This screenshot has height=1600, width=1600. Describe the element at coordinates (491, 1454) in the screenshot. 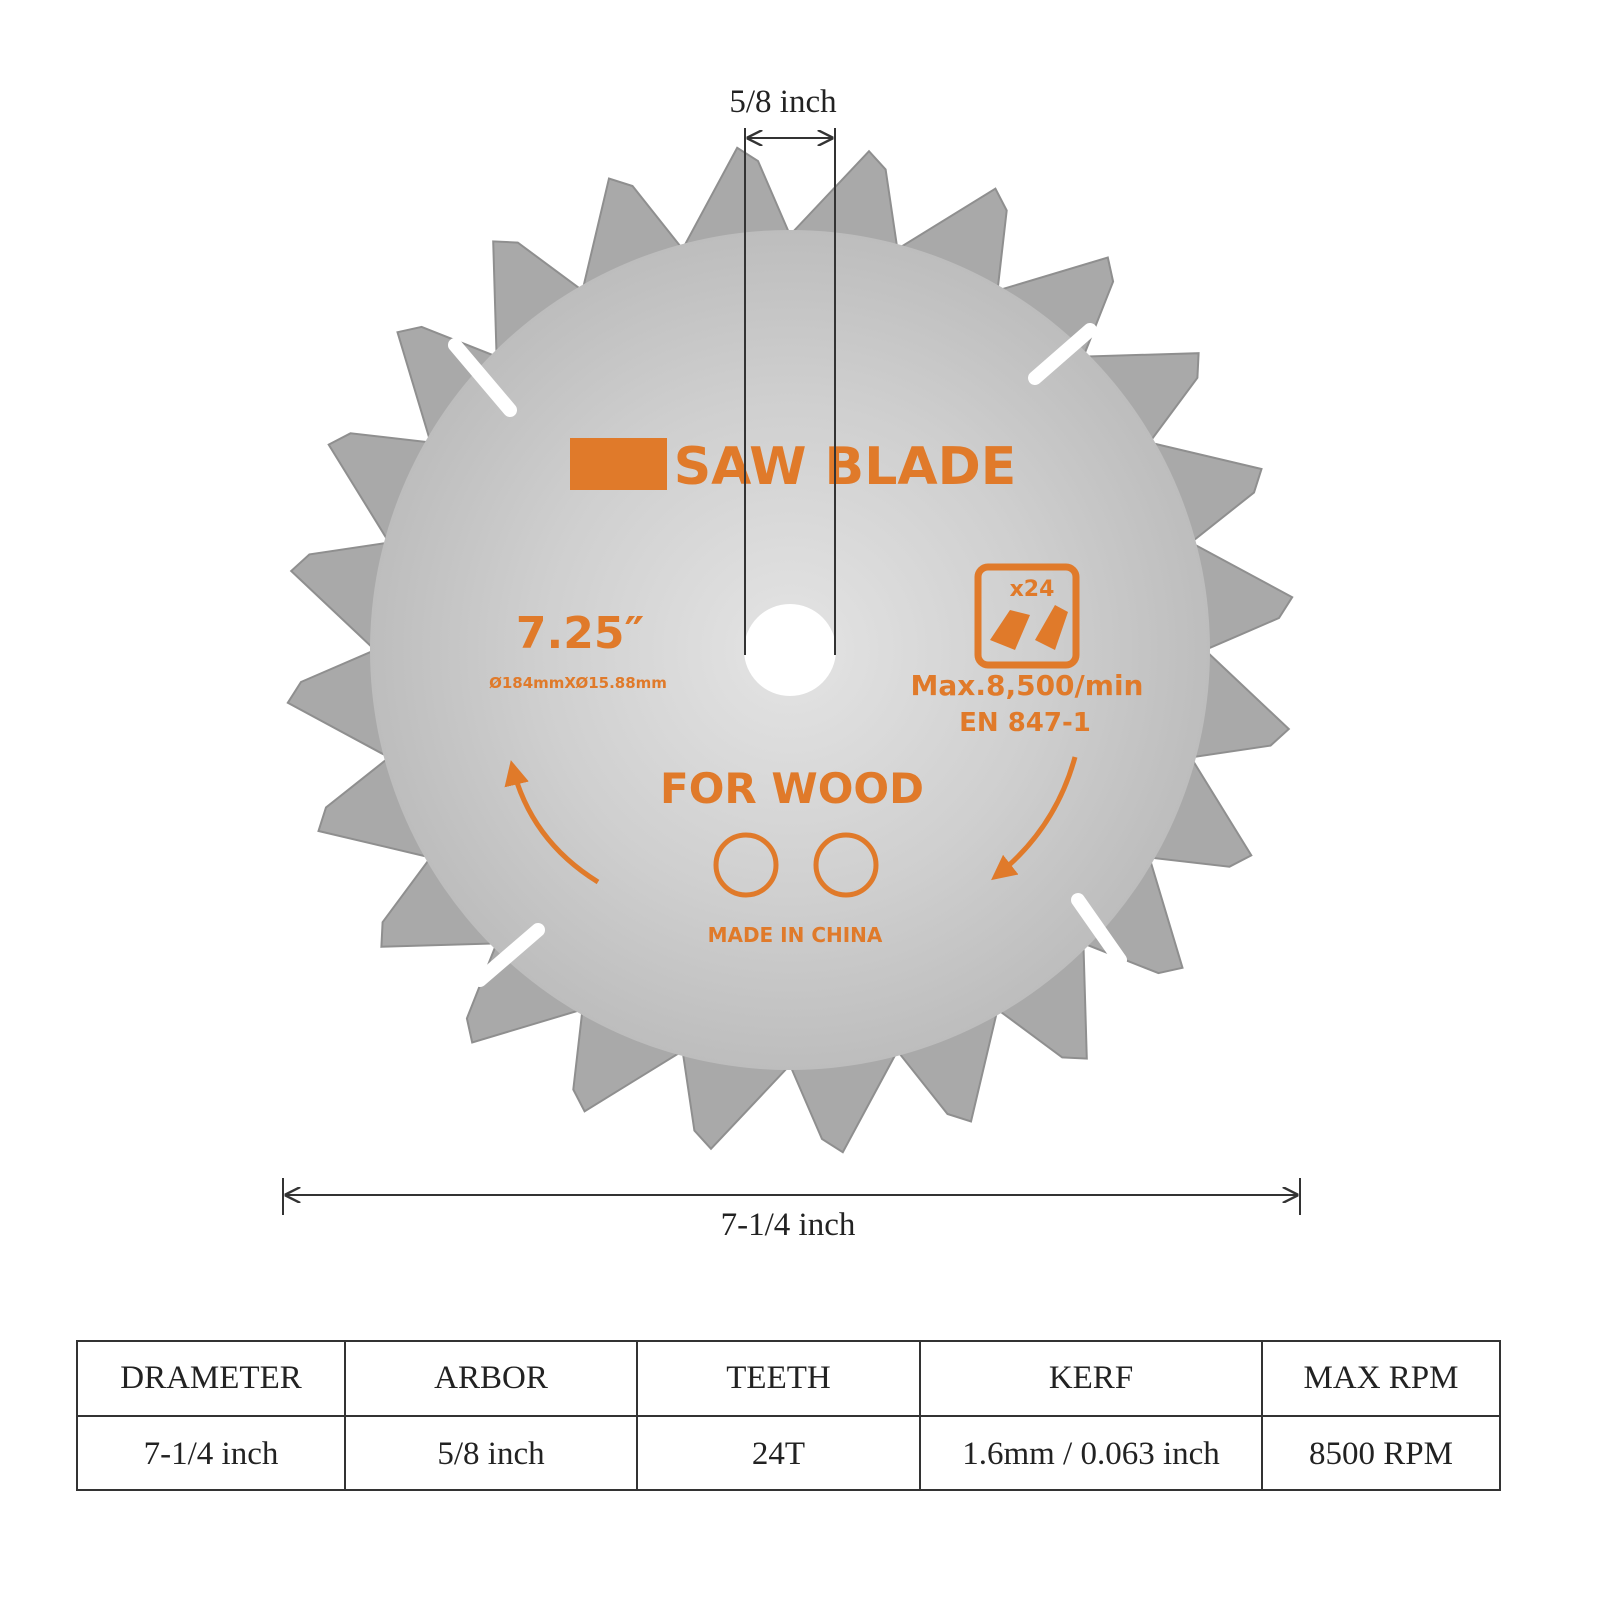

I see `table-cell: 5/8 inch` at that location.